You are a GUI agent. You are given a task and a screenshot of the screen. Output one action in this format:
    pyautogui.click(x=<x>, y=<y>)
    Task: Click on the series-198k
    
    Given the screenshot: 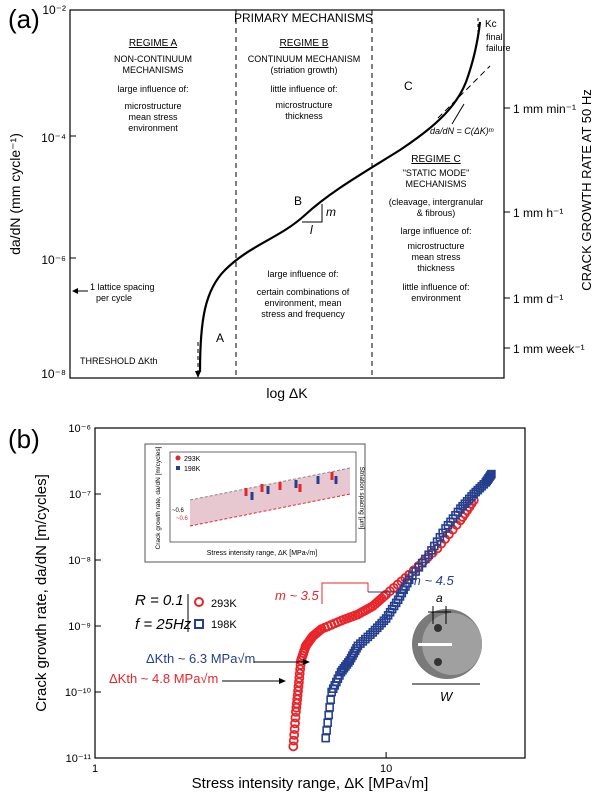 What is the action you would take?
    pyautogui.click(x=408, y=606)
    